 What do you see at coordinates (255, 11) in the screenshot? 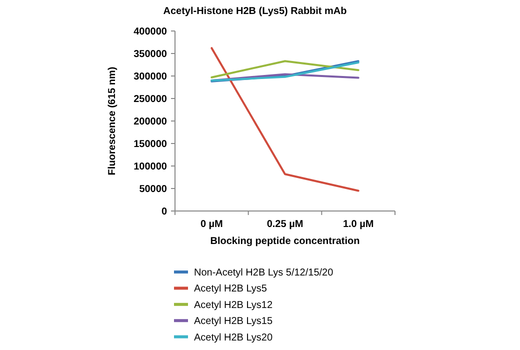
I see `chart-title: Acetyl-Histone H2B (Lys5) Rabbit mAb` at bounding box center [255, 11].